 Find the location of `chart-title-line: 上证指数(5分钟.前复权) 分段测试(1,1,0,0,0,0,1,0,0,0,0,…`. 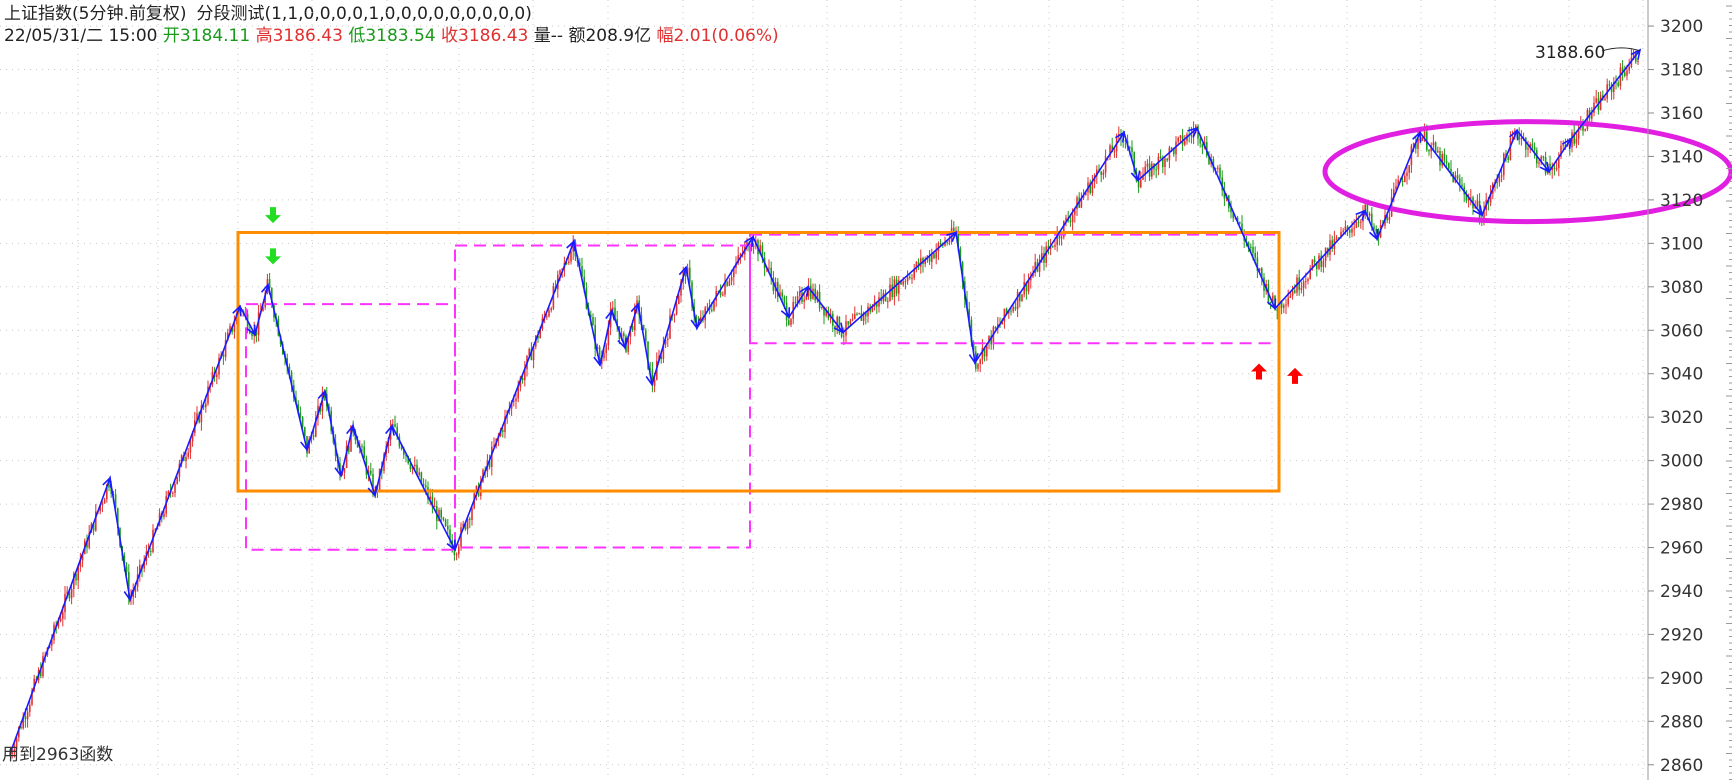

chart-title-line: 上证指数(5分钟.前复权) 分段测试(1,1,0,0,0,0,1,0,0,0,0,… is located at coordinates (268, 14).